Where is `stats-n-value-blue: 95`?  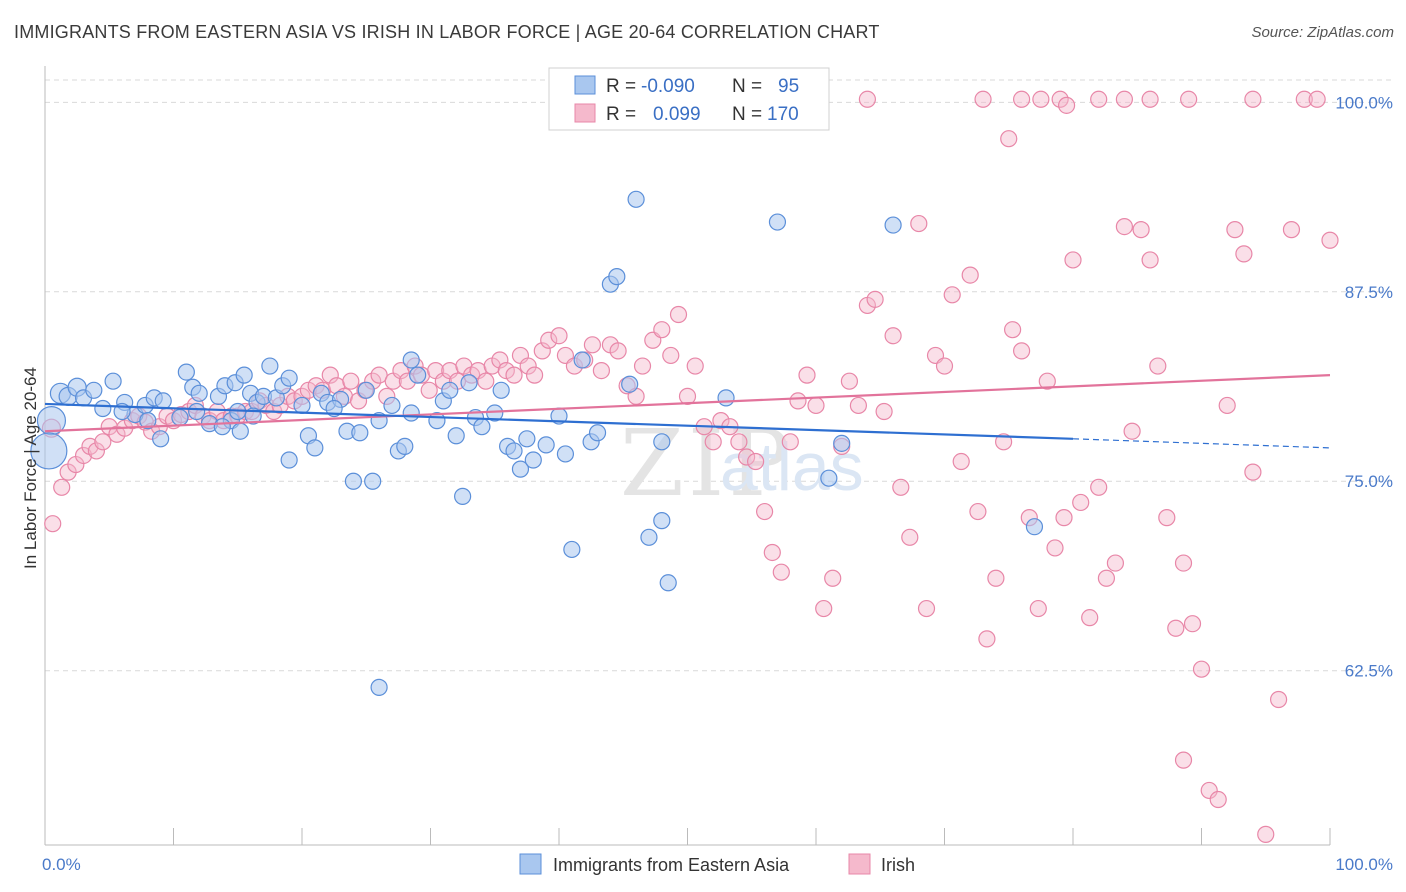 stats-n-value-blue: 95 is located at coordinates (788, 86).